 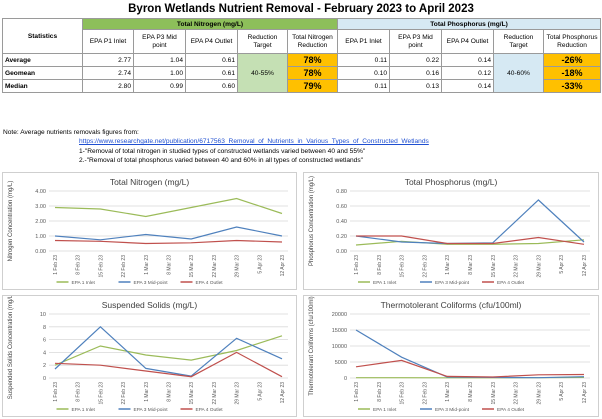 I want to click on cell-value: 1.04, so click(x=159, y=60).